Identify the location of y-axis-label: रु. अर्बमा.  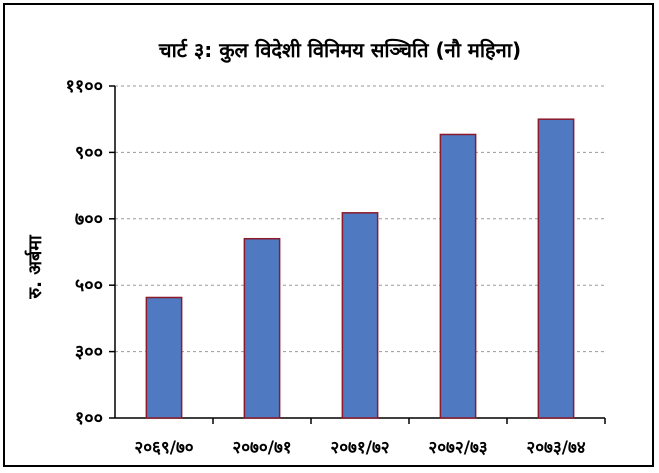
(35, 267).